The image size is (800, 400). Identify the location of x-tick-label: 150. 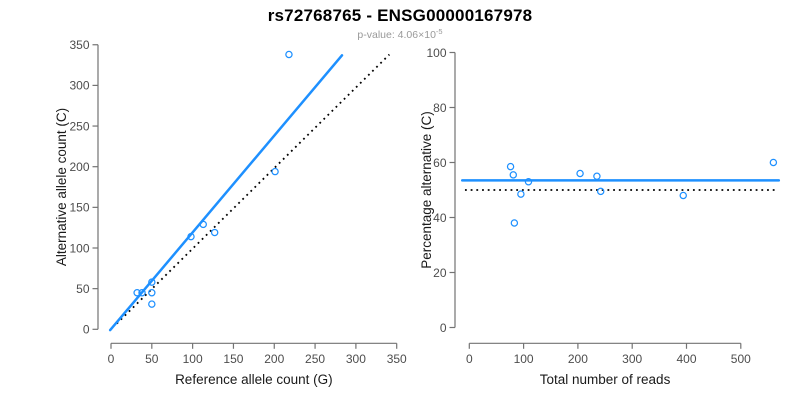
(233, 359).